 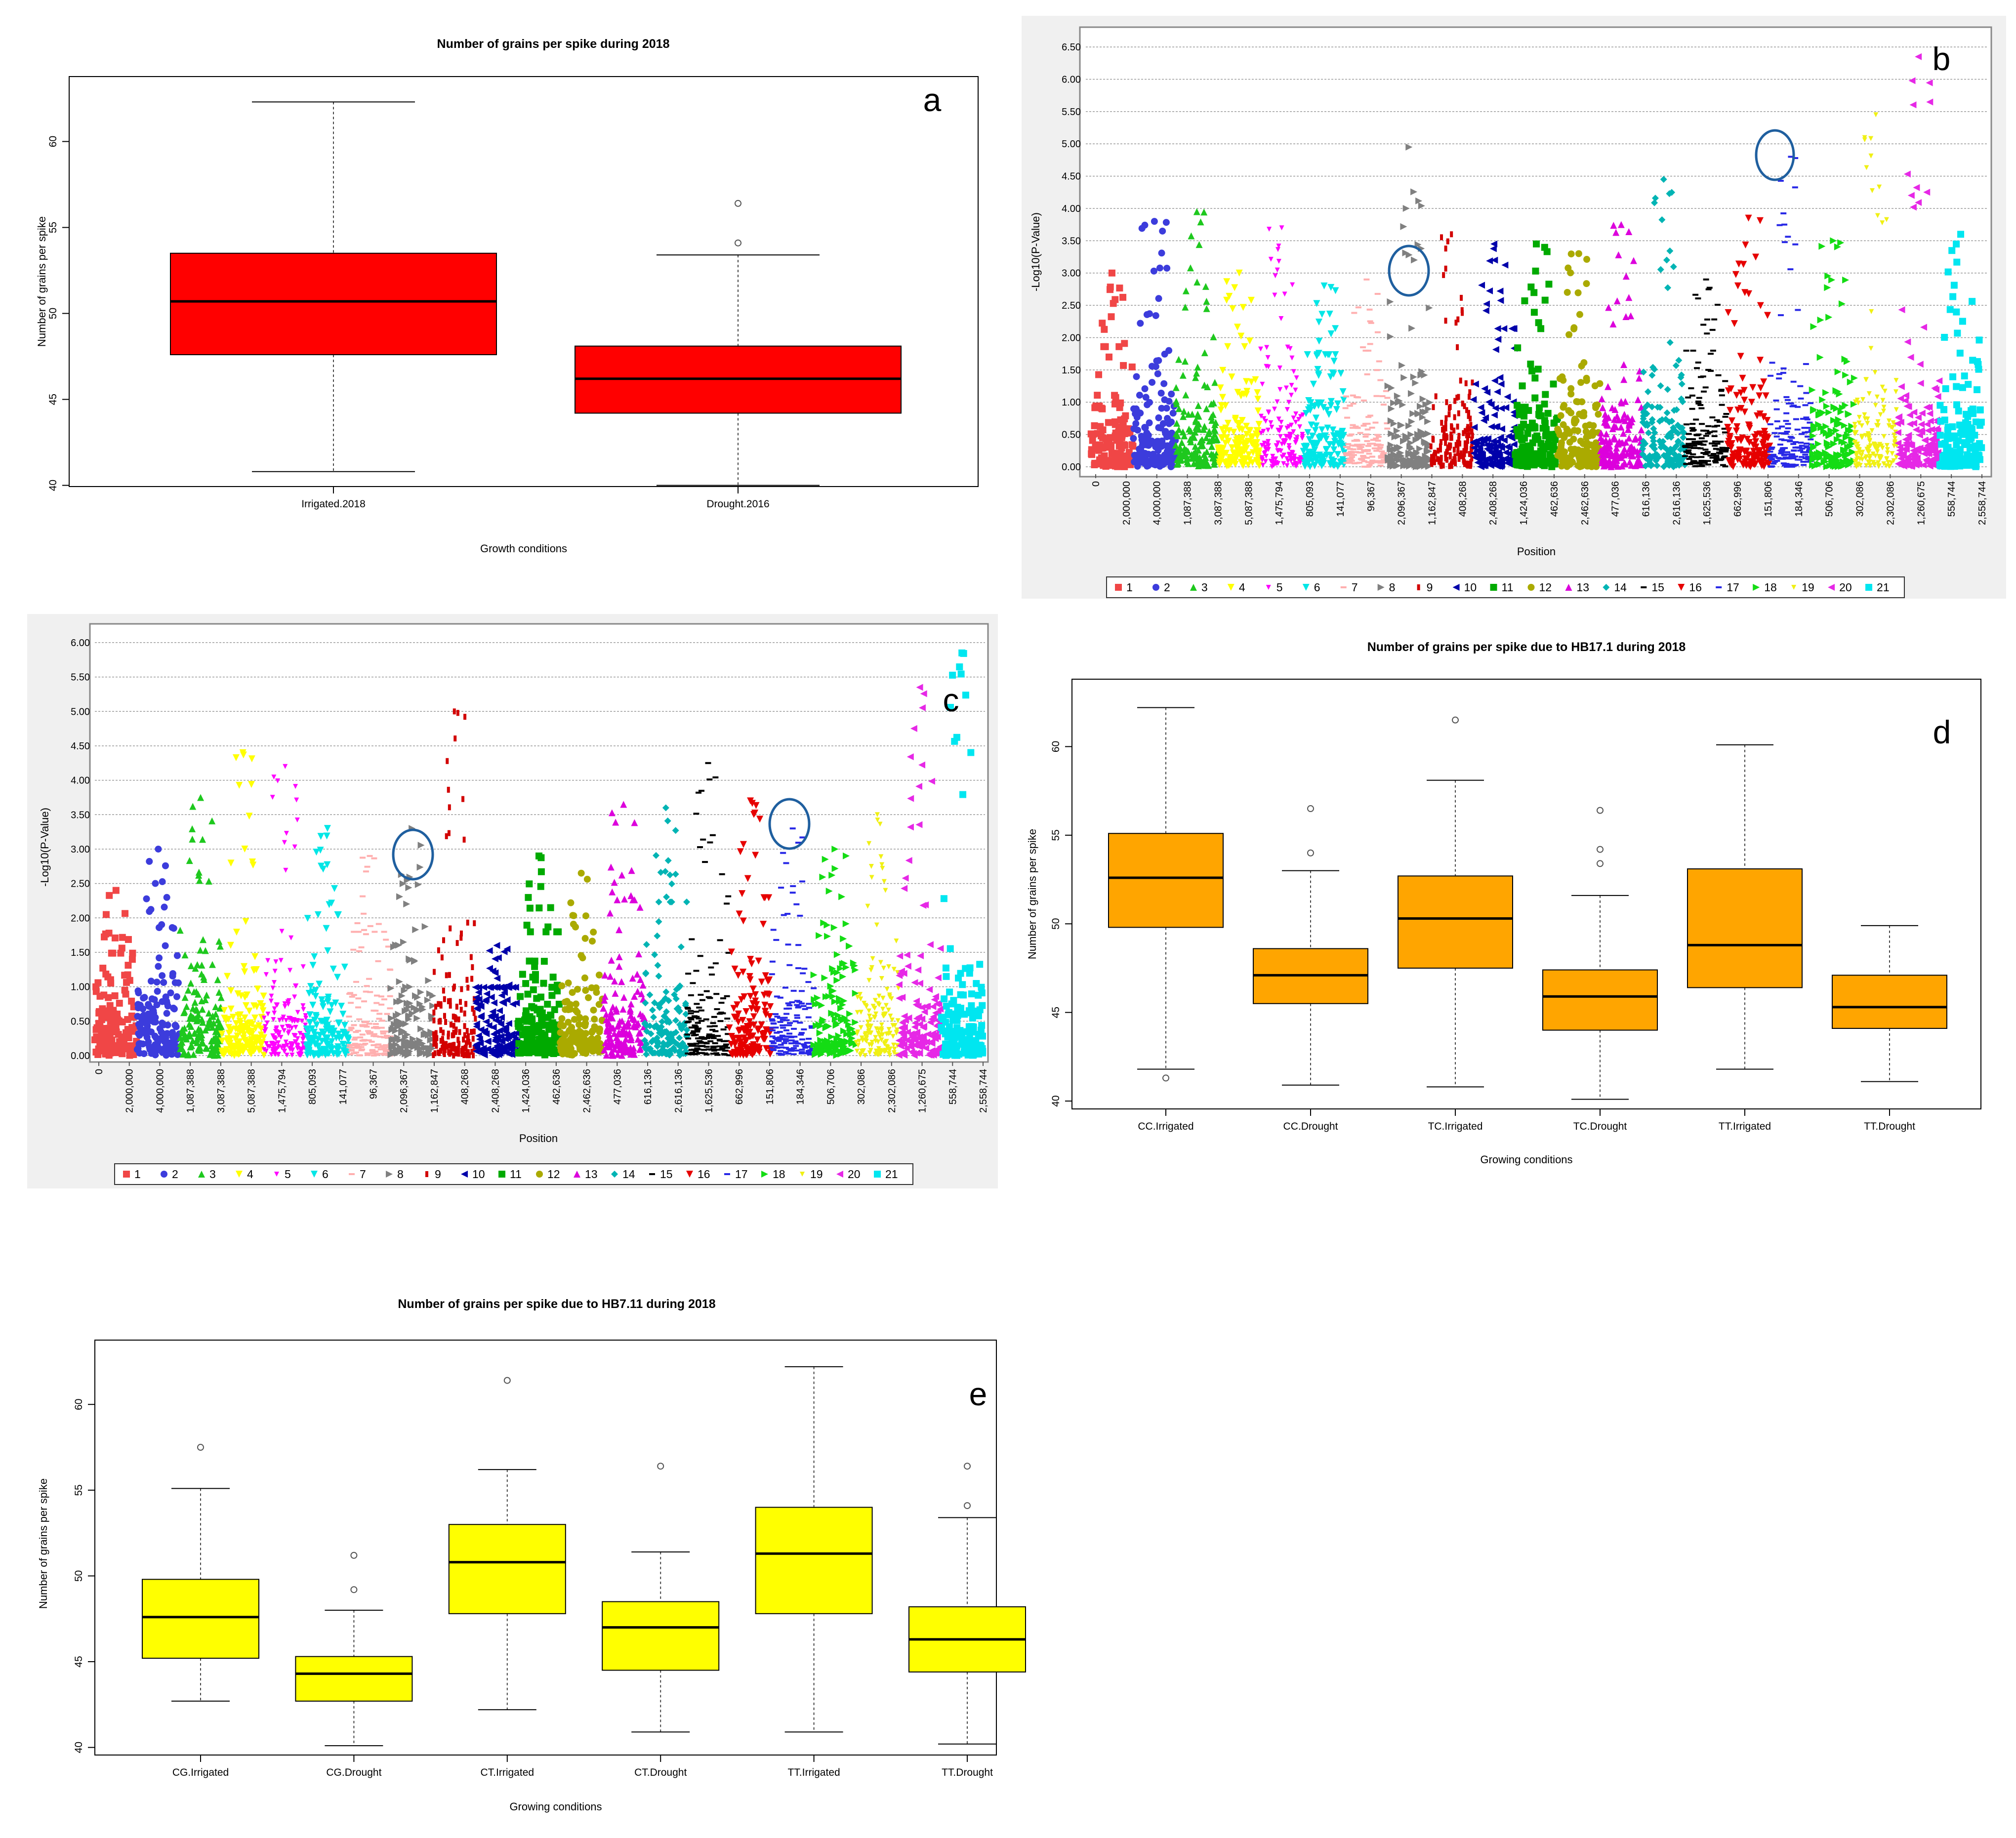 What do you see at coordinates (1585, 503) in the screenshot?
I see `x-tick-label: 2,462,636` at bounding box center [1585, 503].